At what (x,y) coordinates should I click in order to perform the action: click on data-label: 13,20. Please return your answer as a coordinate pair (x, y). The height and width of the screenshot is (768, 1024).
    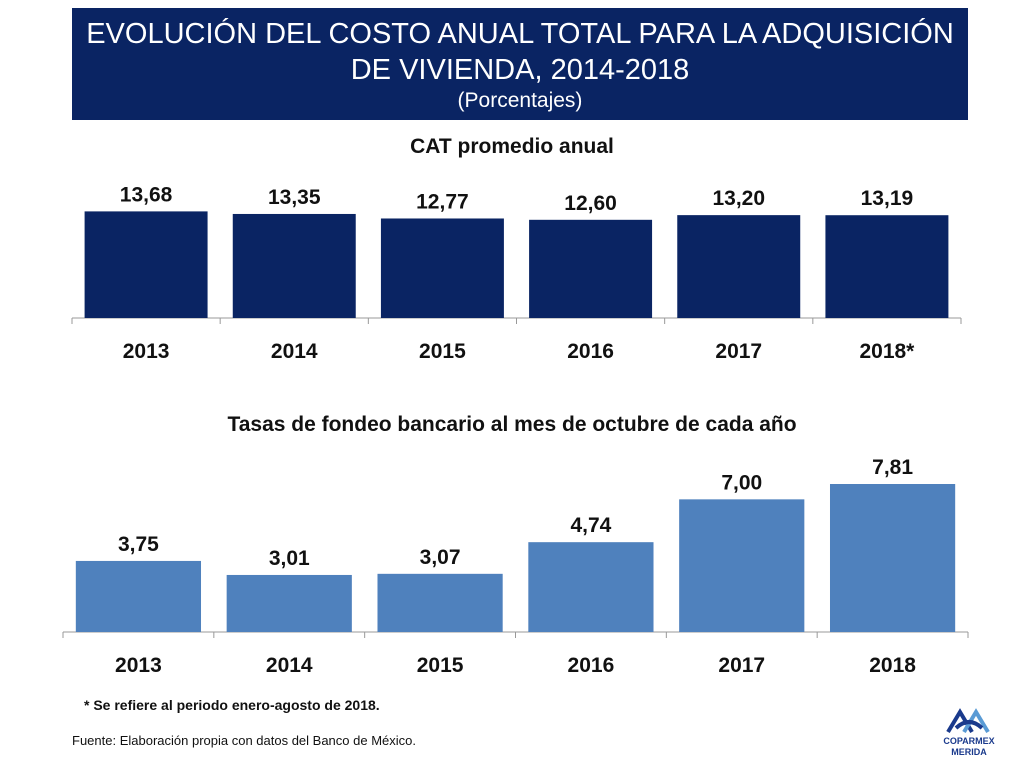
    Looking at the image, I should click on (738, 198).